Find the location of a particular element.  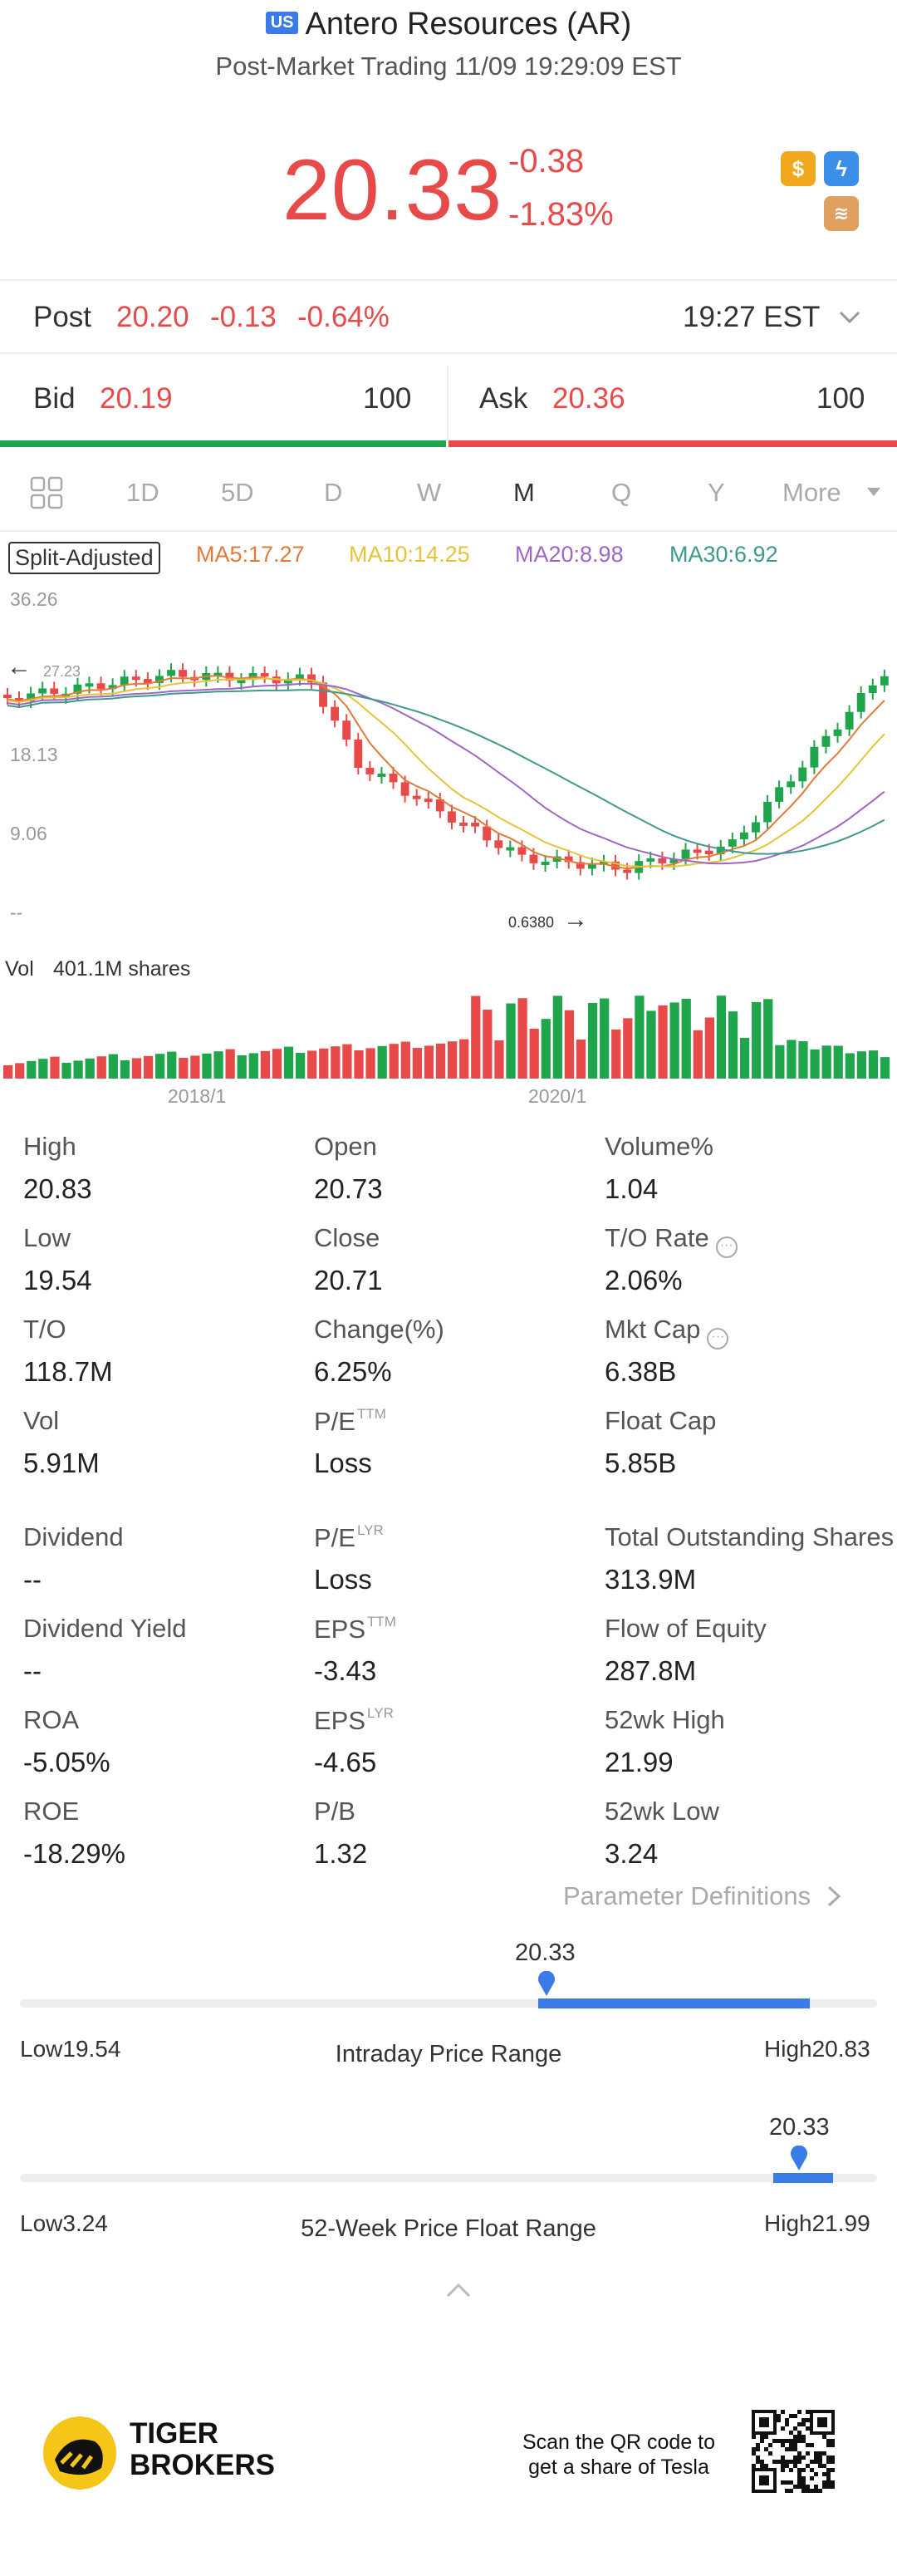

stat-value: 20.83 is located at coordinates (58, 1188).